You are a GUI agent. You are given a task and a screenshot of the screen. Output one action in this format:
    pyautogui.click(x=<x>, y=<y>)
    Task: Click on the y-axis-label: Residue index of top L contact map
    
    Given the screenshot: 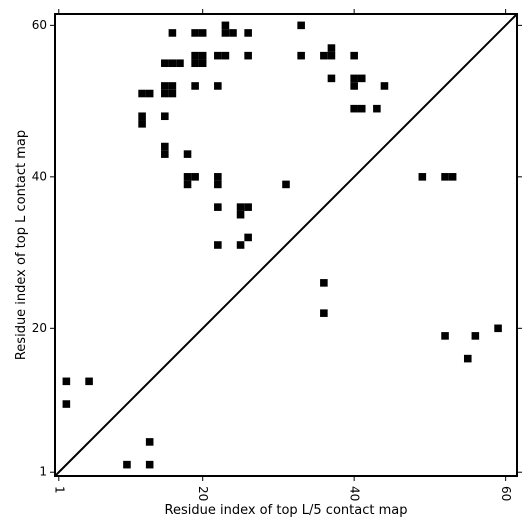 What is the action you would take?
    pyautogui.click(x=21, y=245)
    